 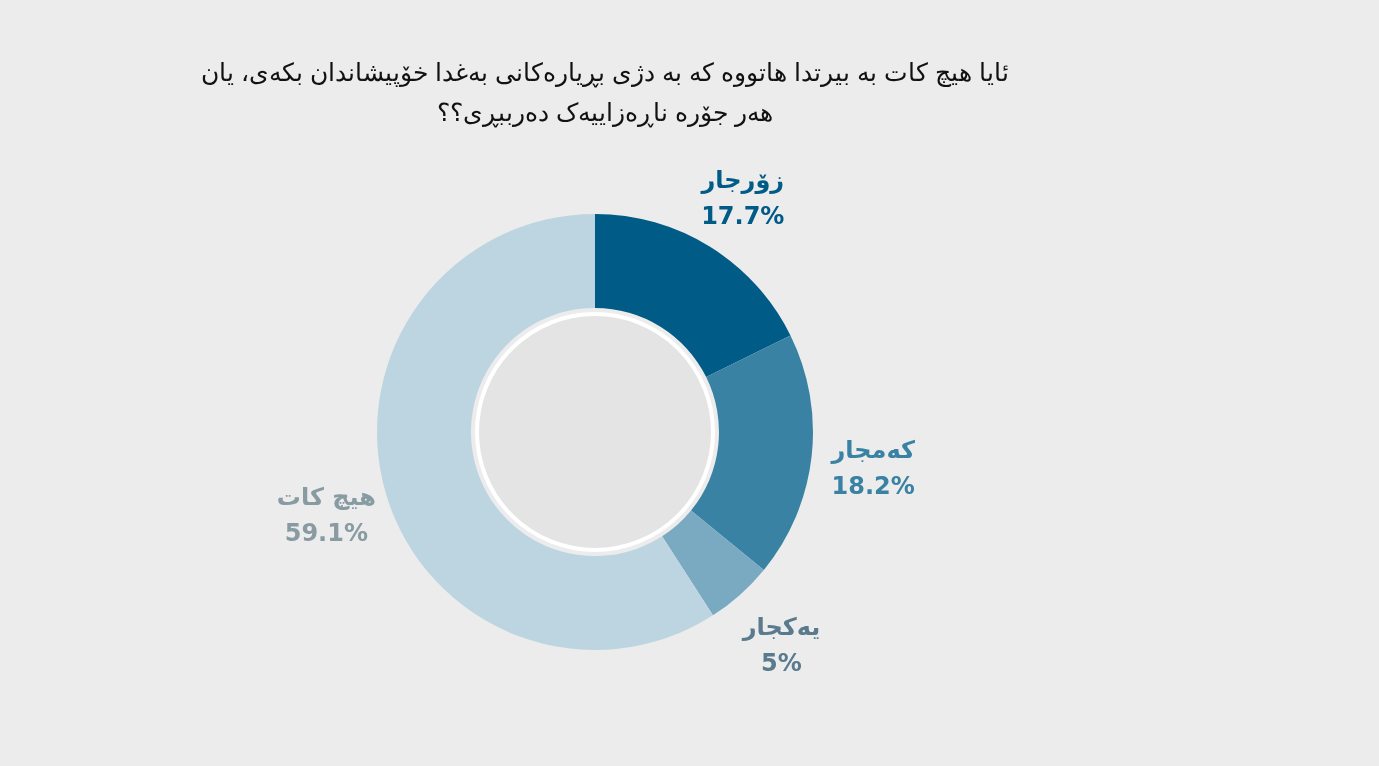 What do you see at coordinates (873, 485) in the screenshot?
I see `data-label: 18.2%` at bounding box center [873, 485].